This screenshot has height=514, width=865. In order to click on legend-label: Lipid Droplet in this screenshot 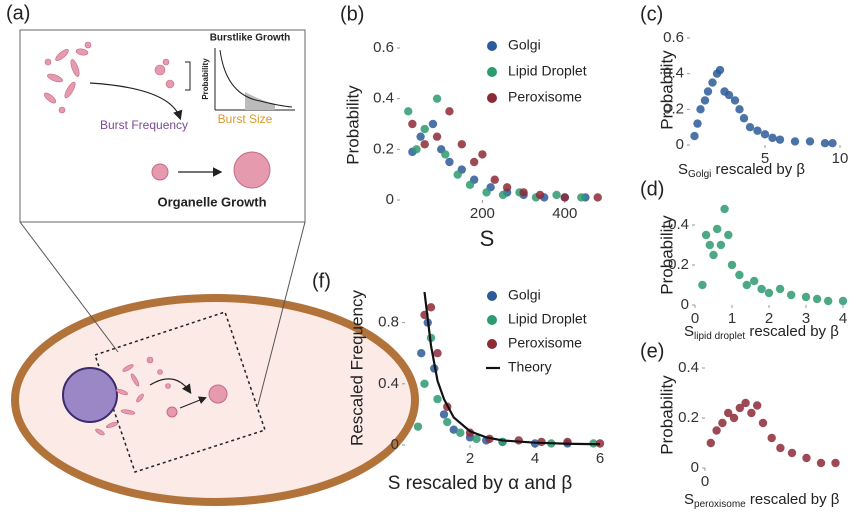, I will do `click(547, 71)`.